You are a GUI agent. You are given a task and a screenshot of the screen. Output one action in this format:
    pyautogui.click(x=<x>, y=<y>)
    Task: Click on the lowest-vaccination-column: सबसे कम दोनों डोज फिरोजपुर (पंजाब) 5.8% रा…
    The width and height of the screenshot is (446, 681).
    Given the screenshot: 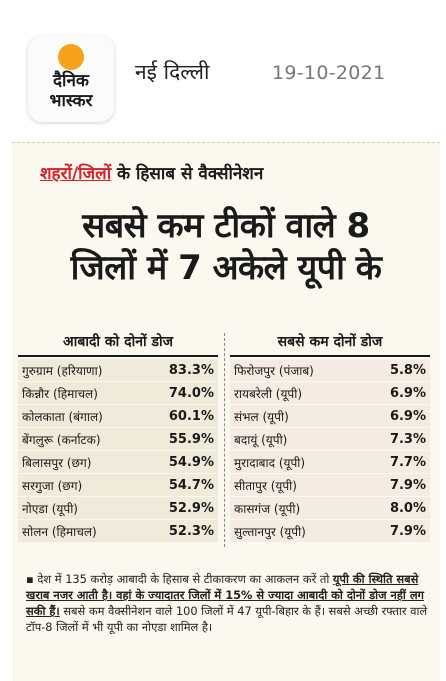 What is the action you would take?
    pyautogui.click(x=330, y=437)
    